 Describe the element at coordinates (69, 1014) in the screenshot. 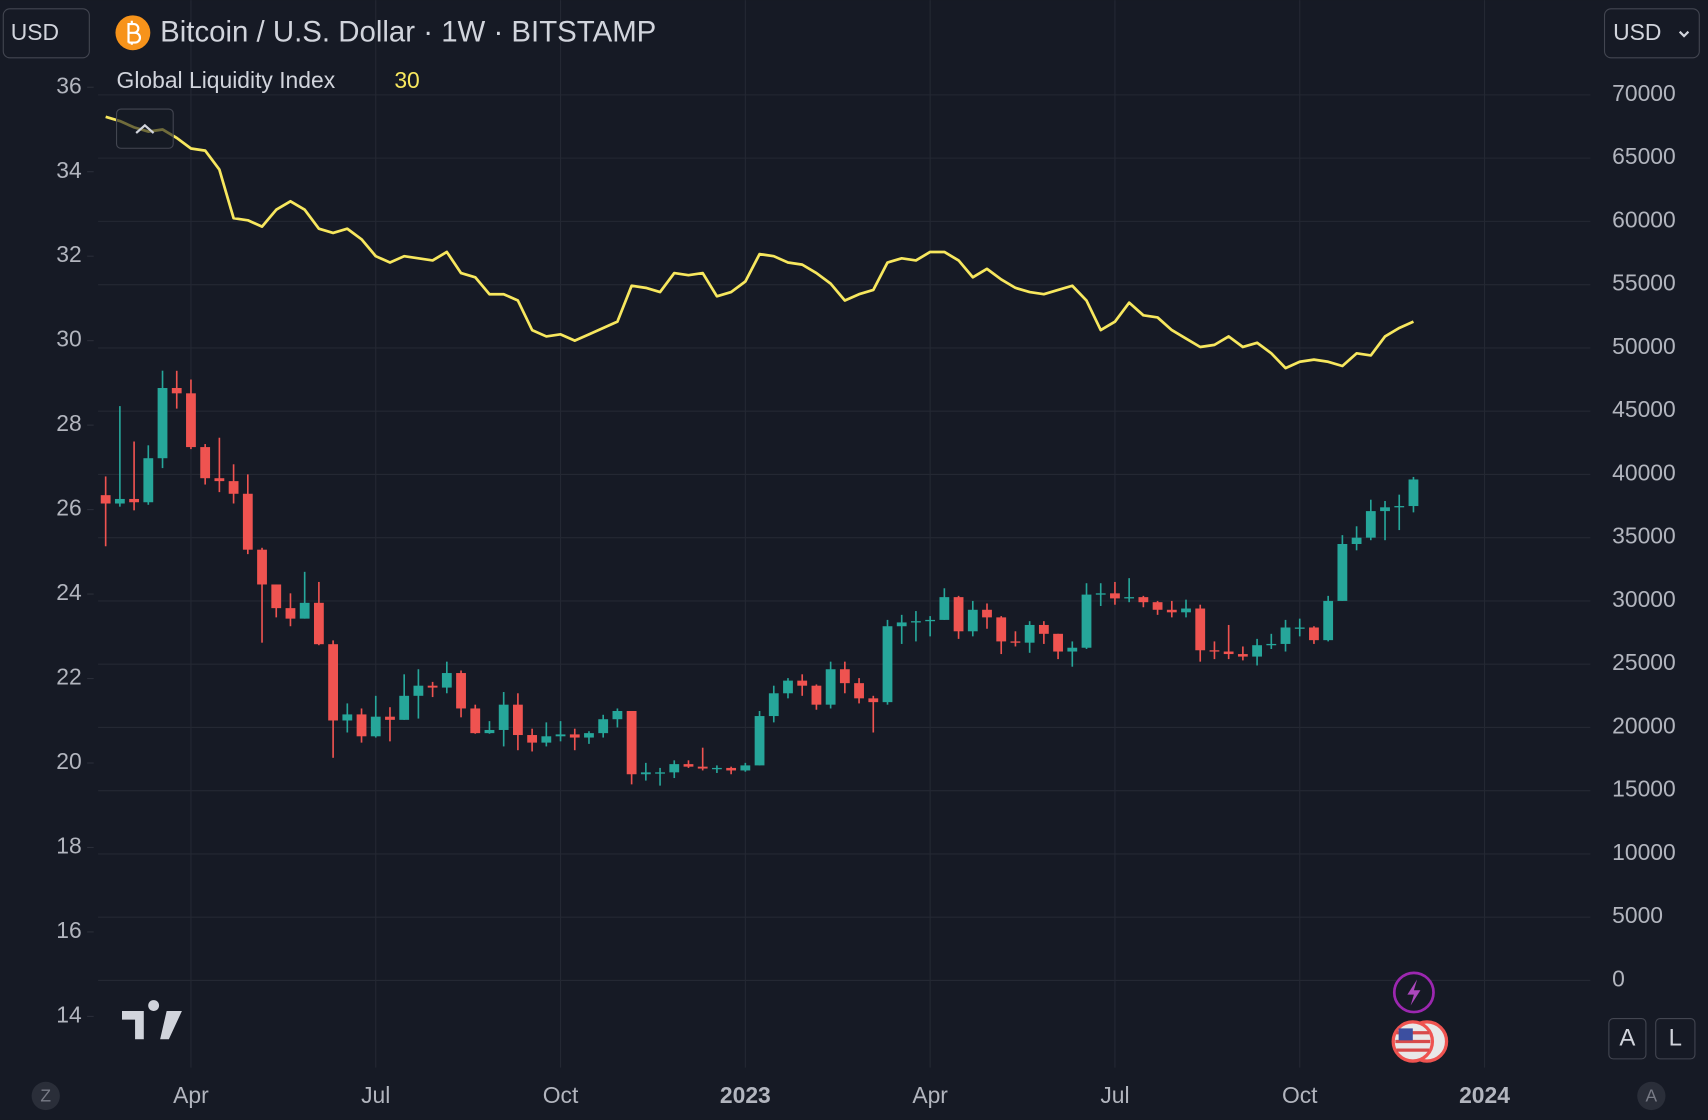

I see `y2-tick-label: 14` at that location.